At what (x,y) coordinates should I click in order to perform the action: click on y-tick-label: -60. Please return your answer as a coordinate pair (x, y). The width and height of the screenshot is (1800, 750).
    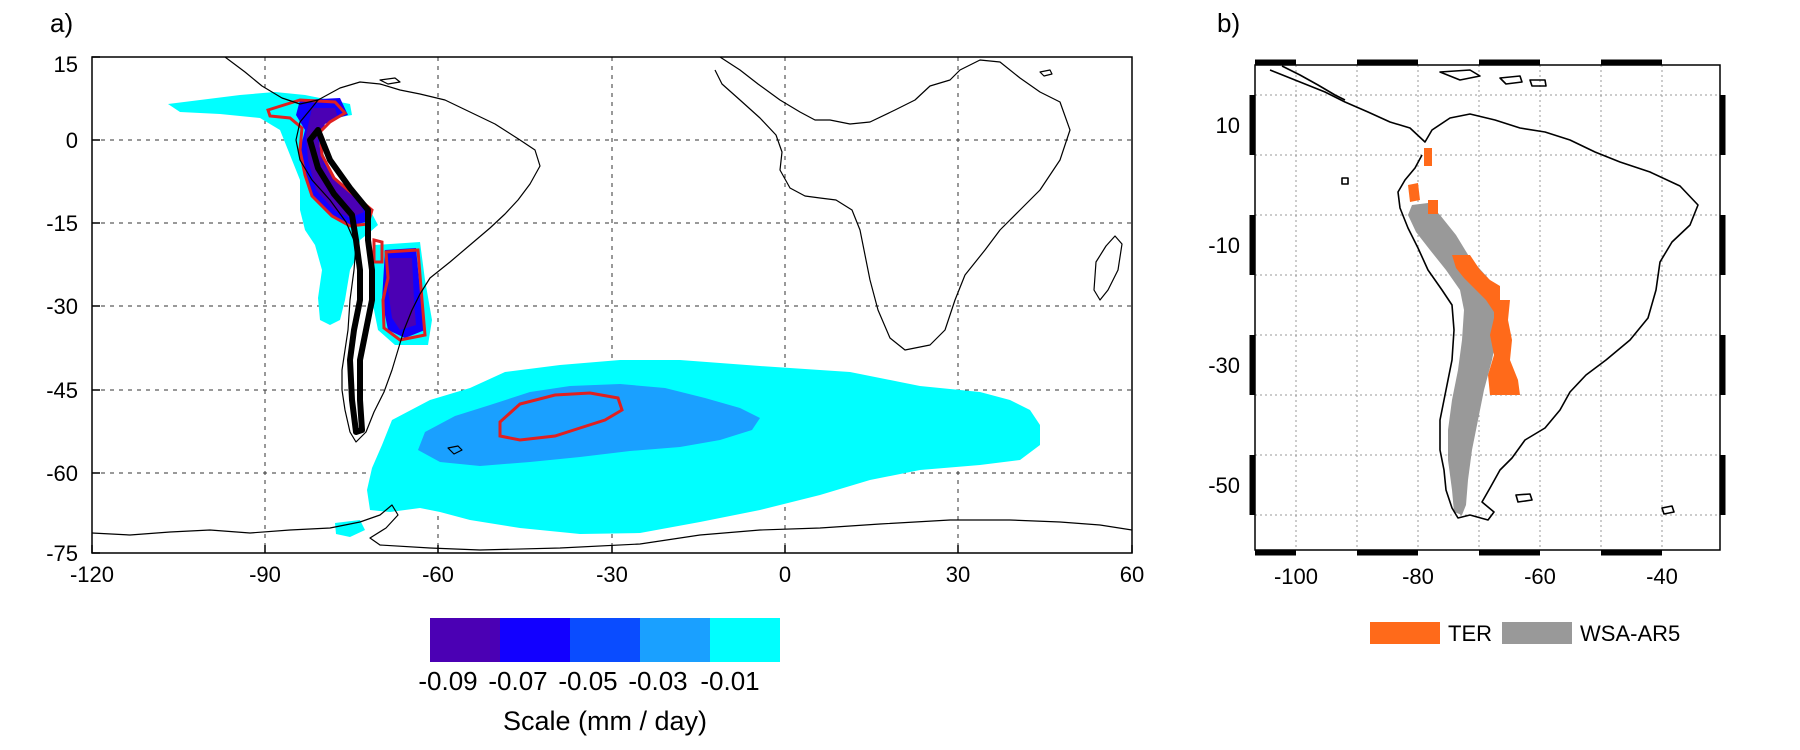
    Looking at the image, I should click on (62, 473).